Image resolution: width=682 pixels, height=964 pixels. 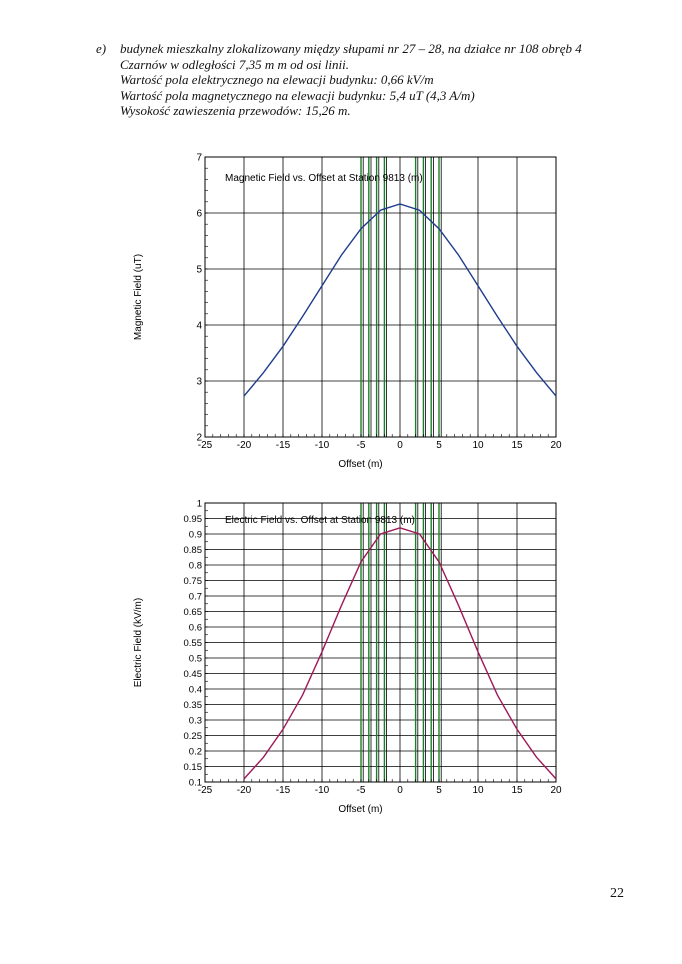 What do you see at coordinates (193, 674) in the screenshot?
I see `y-tick-label: 0.45` at bounding box center [193, 674].